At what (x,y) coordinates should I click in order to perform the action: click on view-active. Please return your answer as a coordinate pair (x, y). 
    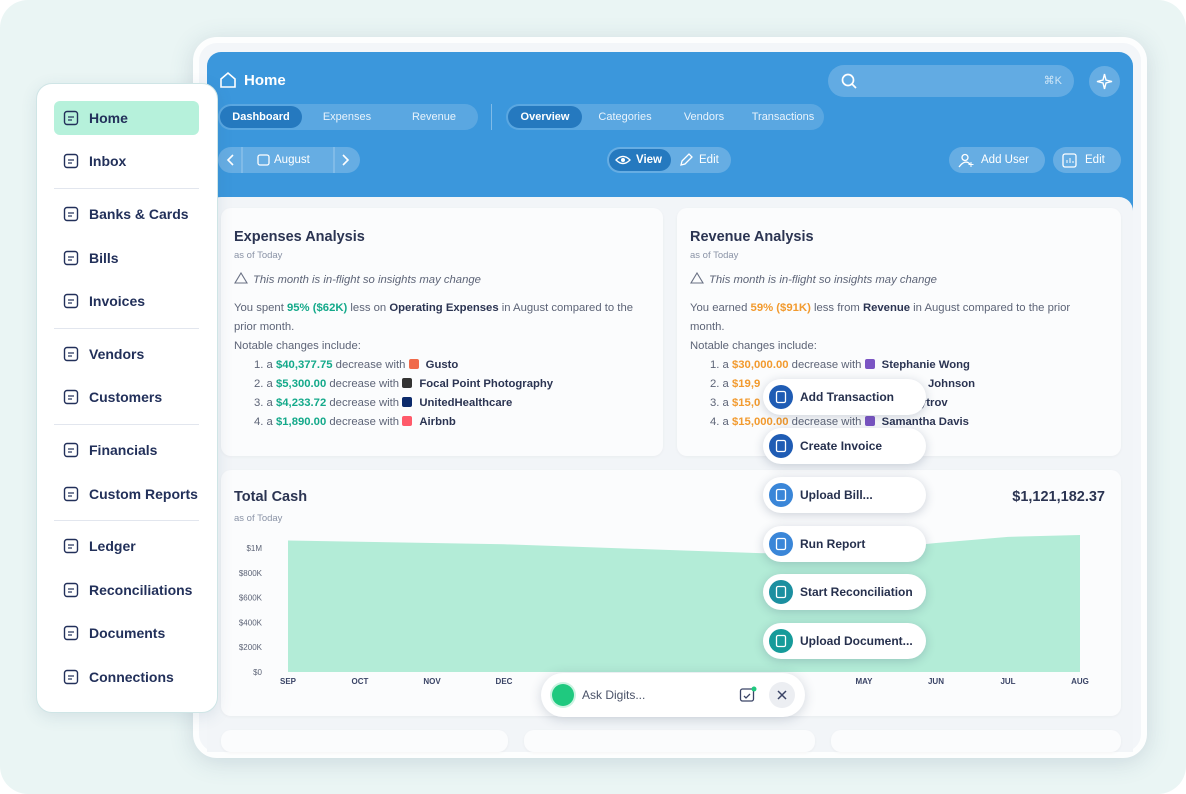
    Looking at the image, I should click on (640, 160).